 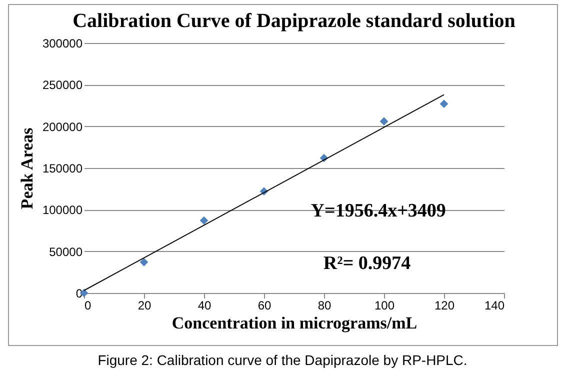 What do you see at coordinates (295, 323) in the screenshot?
I see `x-axis-title: Concentration in micrograms/mL` at bounding box center [295, 323].